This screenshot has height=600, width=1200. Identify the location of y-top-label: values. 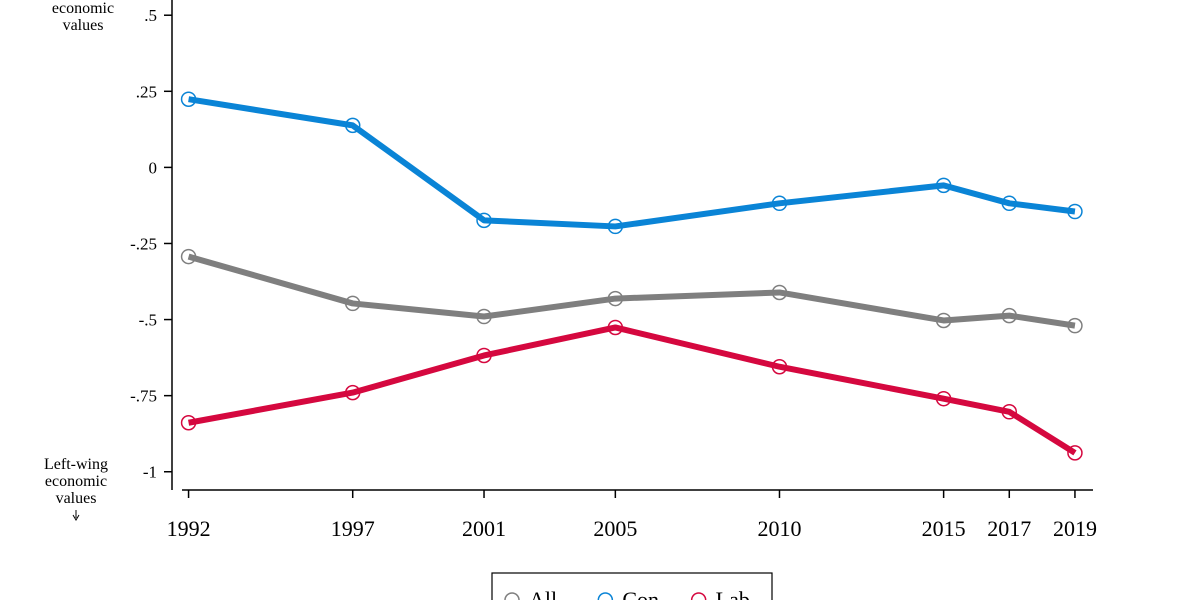
(83, 25).